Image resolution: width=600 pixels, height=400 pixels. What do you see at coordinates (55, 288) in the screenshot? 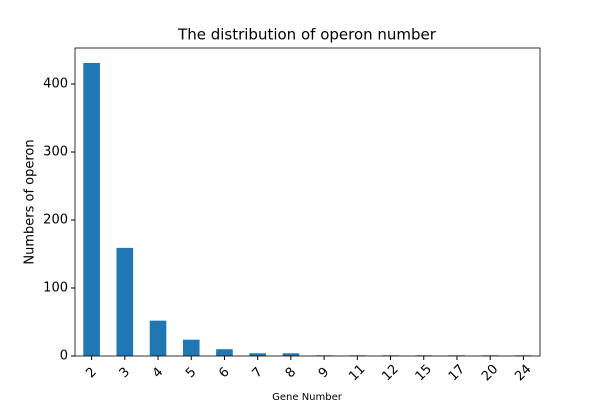
I see `y-tick-label: 100` at bounding box center [55, 288].